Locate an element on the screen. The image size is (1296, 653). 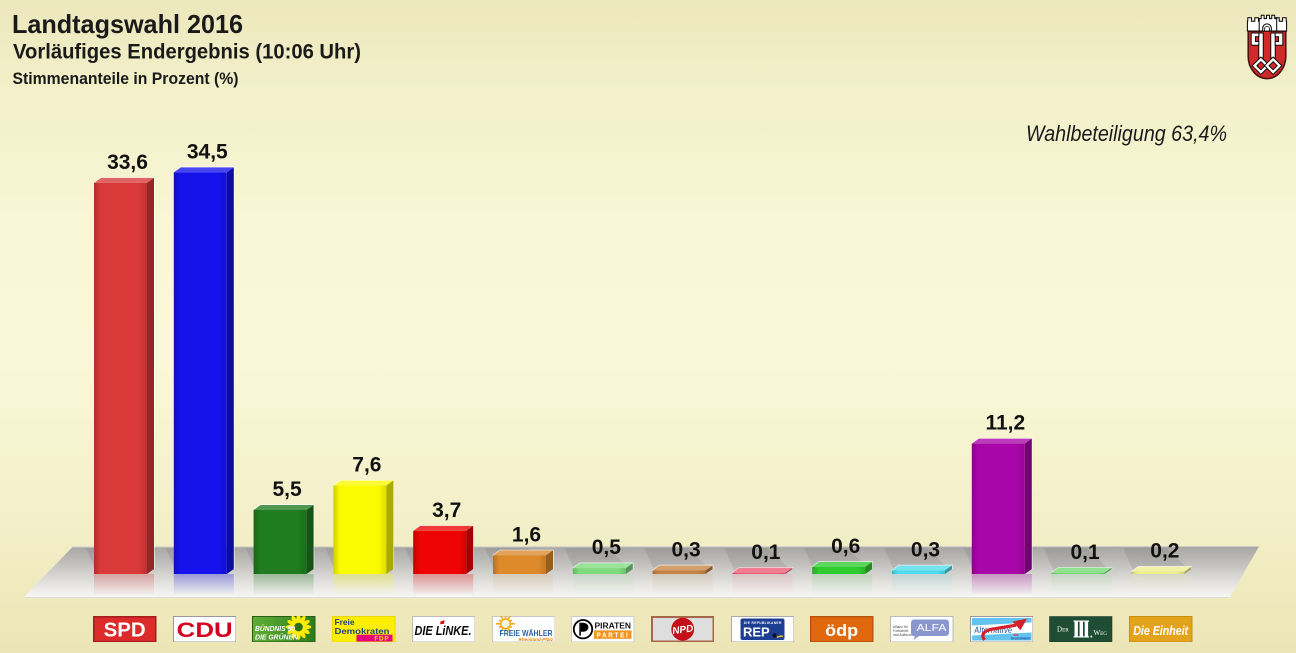
svg-text: 5,5 is located at coordinates (287, 489).